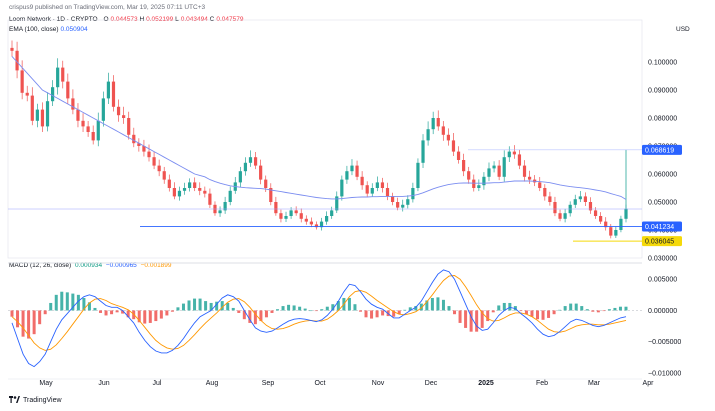  Describe the element at coordinates (662, 241) in the screenshot. I see `price-badge-bg` at that location.